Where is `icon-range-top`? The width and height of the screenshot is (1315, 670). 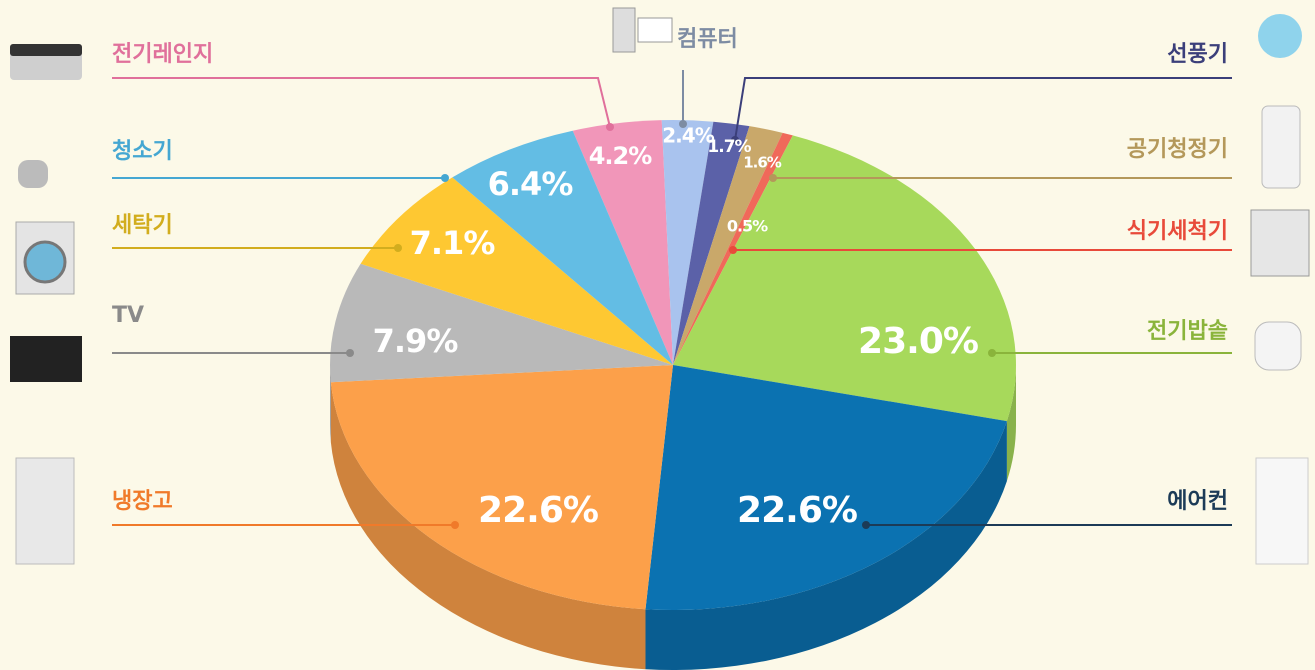
icon-range-top is located at coordinates (46, 50).